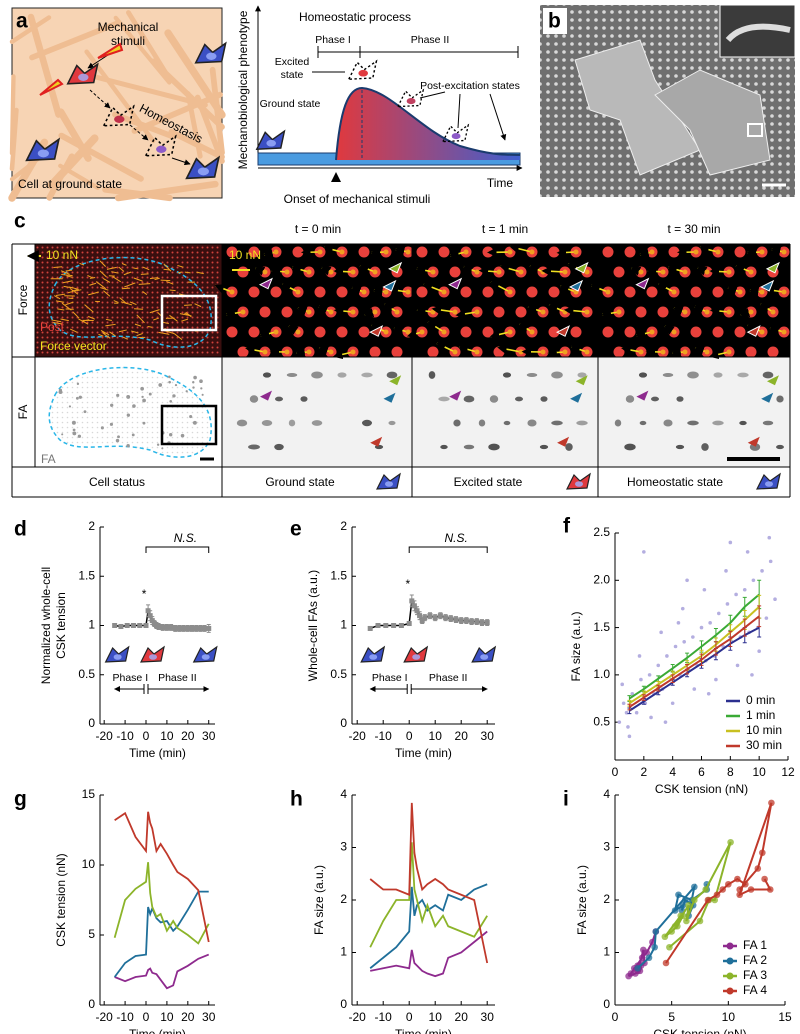 This screenshot has width=800, height=1034. Describe the element at coordinates (470, 86) in the screenshot. I see `text: Post-excitation states` at that location.